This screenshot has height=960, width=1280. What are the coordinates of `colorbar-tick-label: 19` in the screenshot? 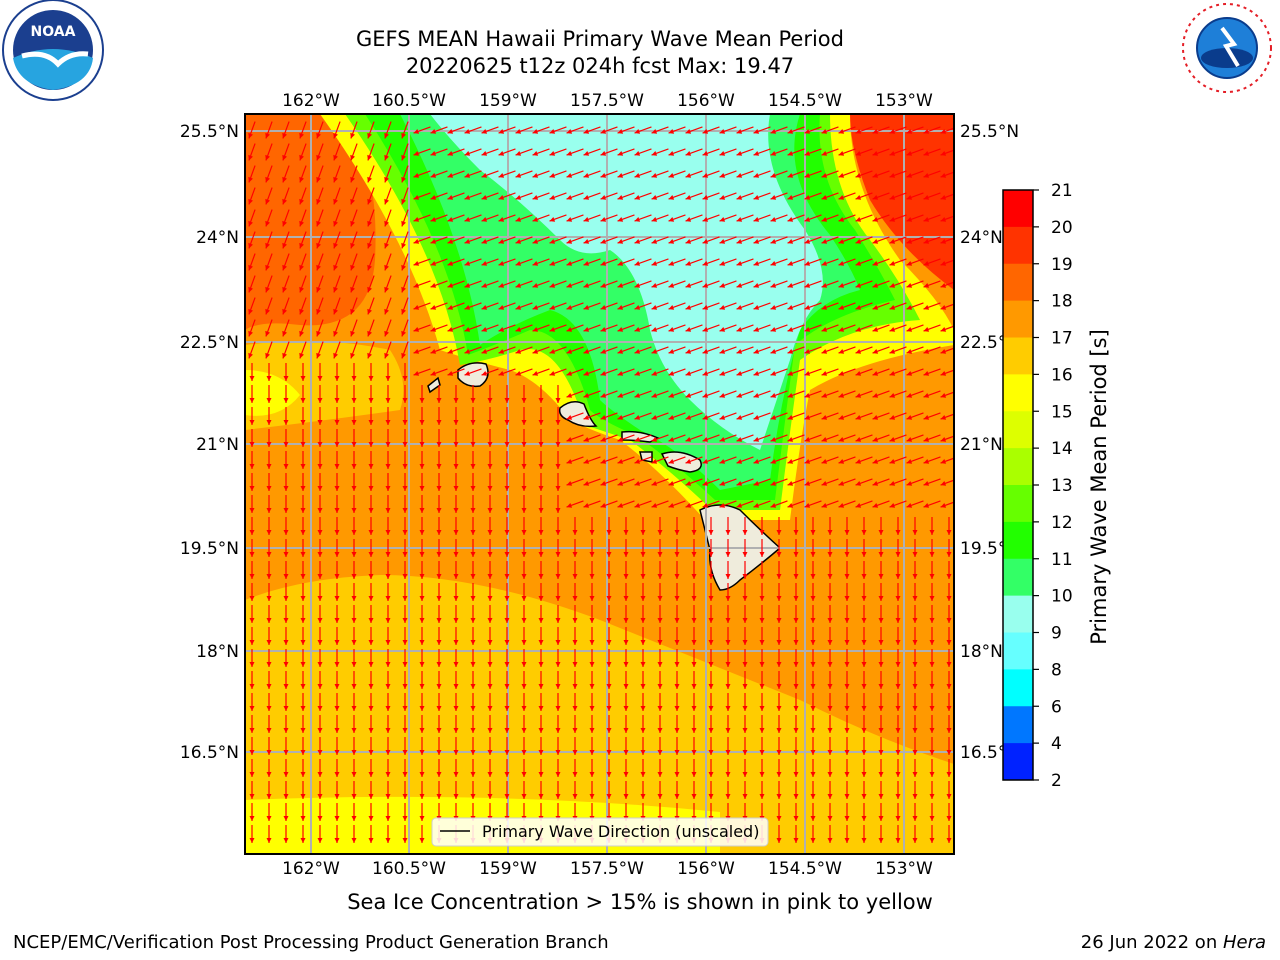 It's located at (1062, 265).